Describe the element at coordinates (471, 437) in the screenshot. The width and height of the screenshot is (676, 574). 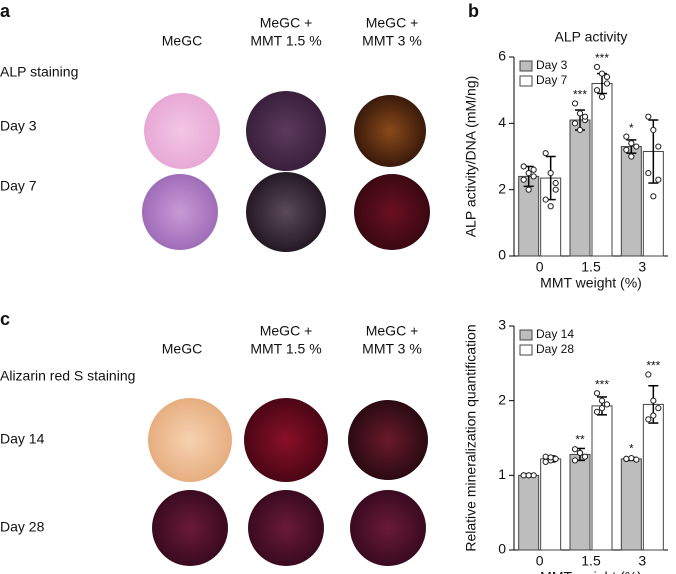
I see `y-axis-label: Relative mineralization quantification` at that location.